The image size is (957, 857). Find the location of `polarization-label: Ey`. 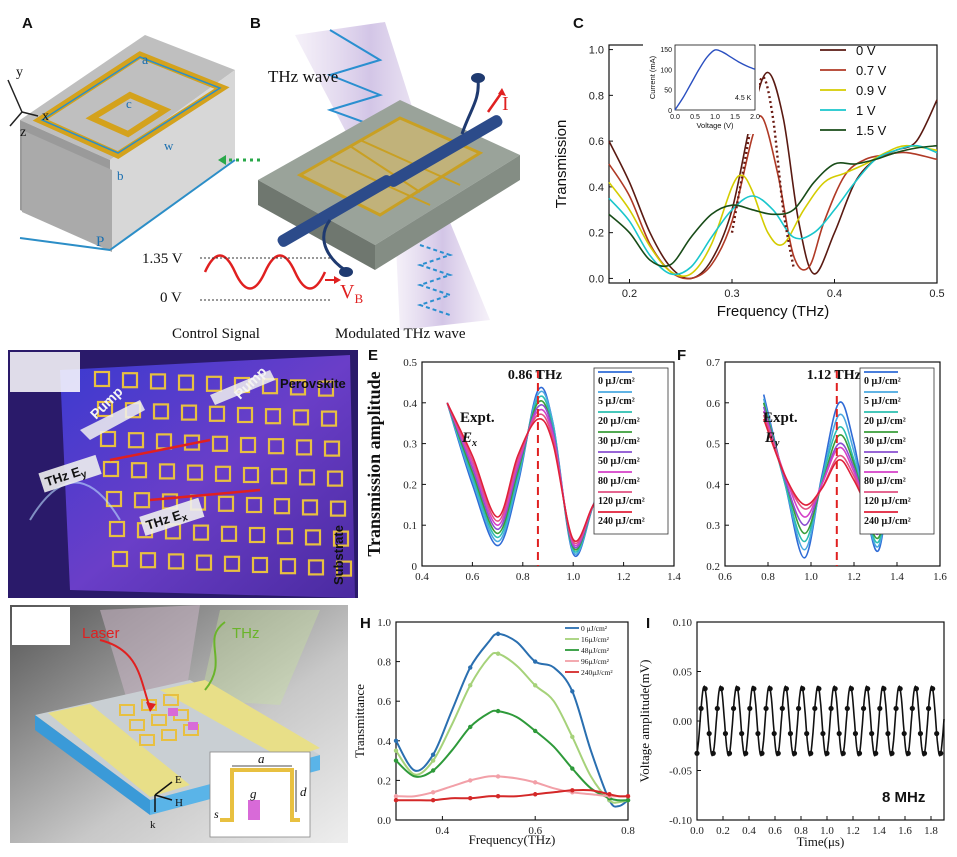

polarization-label: Ey is located at coordinates (772, 439).